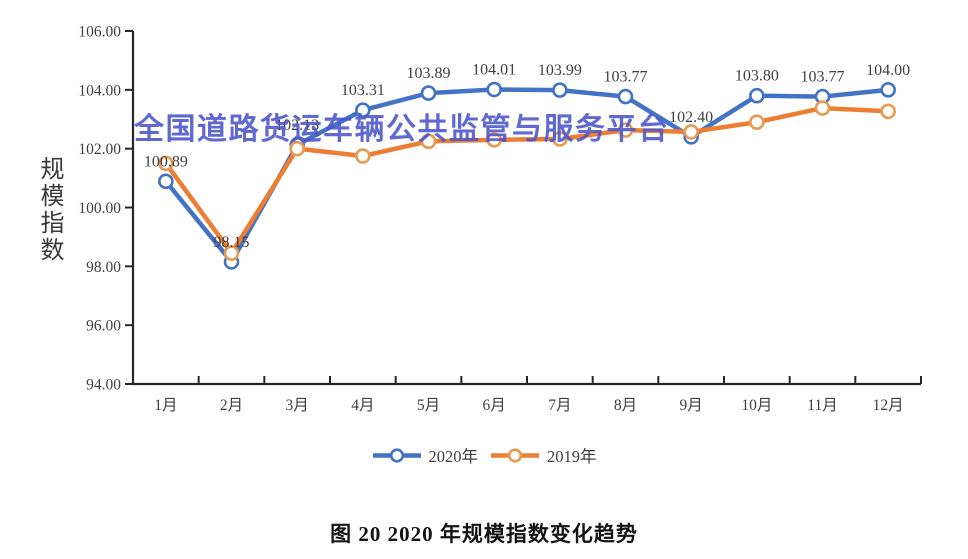 Image resolution: width=968 pixels, height=559 pixels. I want to click on legend-item-2019: 2019年, so click(543, 455).